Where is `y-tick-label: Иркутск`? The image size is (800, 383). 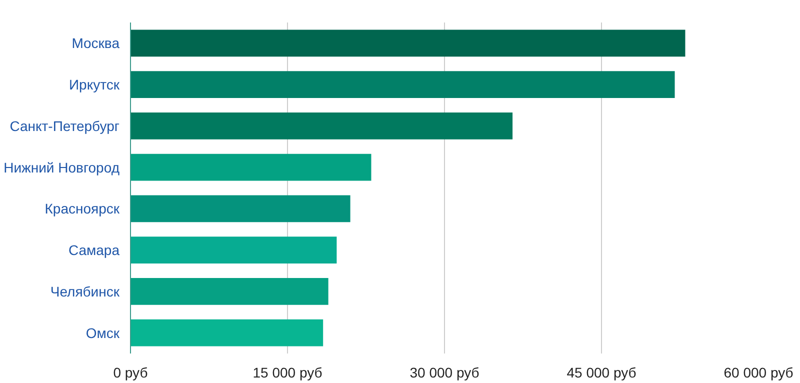
y-tick-label: Иркутск is located at coordinates (94, 84).